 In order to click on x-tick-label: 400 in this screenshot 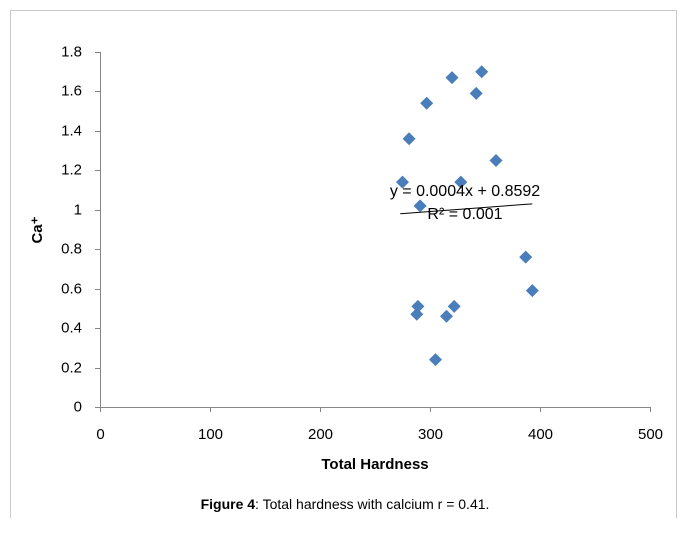, I will do `click(540, 434)`.